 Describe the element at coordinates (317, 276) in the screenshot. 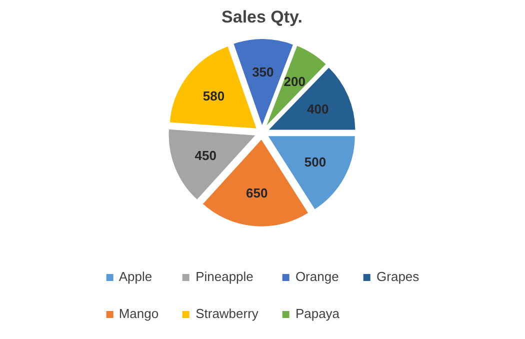

I see `legend-label: Orange` at that location.